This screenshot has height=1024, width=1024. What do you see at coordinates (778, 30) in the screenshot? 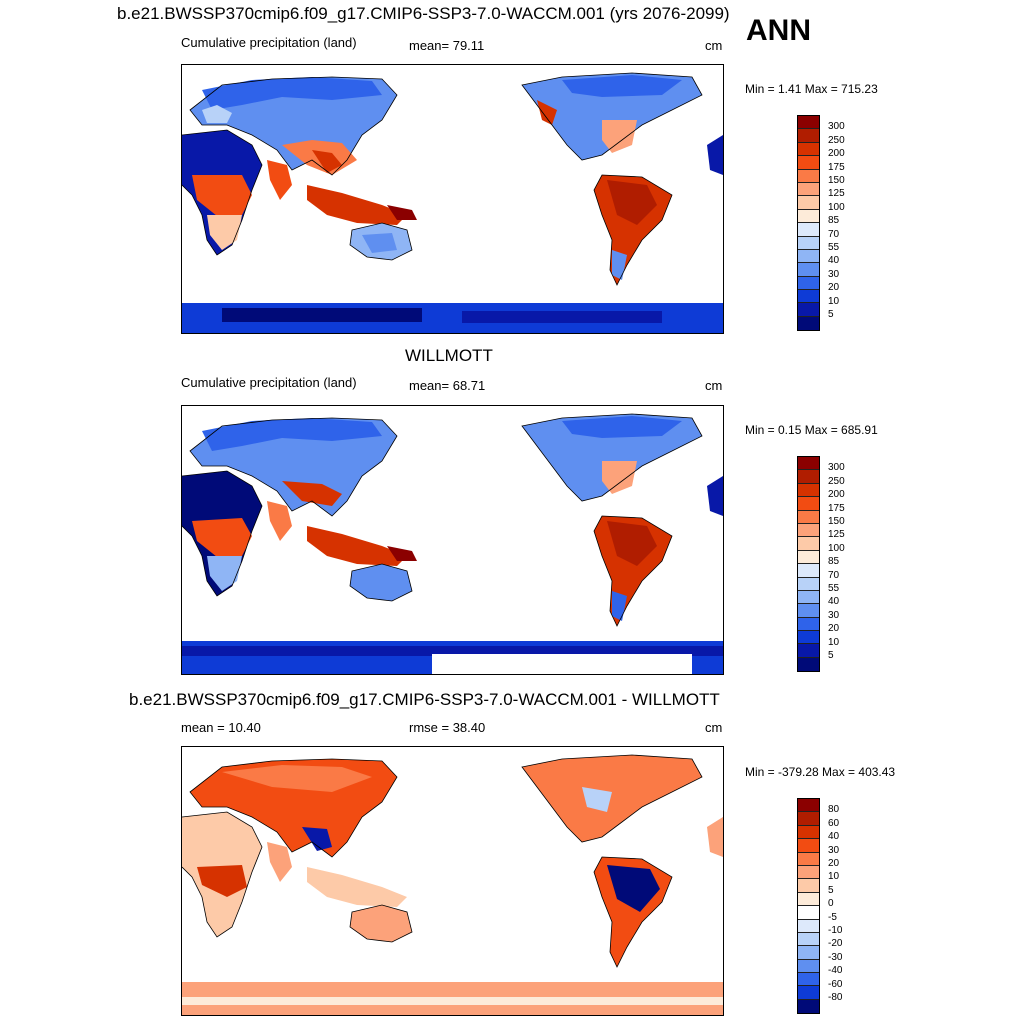
I see `season-label: ANN` at bounding box center [778, 30].